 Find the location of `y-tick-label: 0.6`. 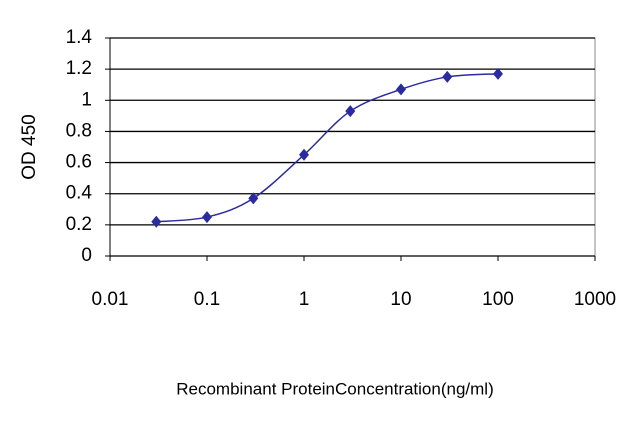

y-tick-label: 0.6 is located at coordinates (79, 162).